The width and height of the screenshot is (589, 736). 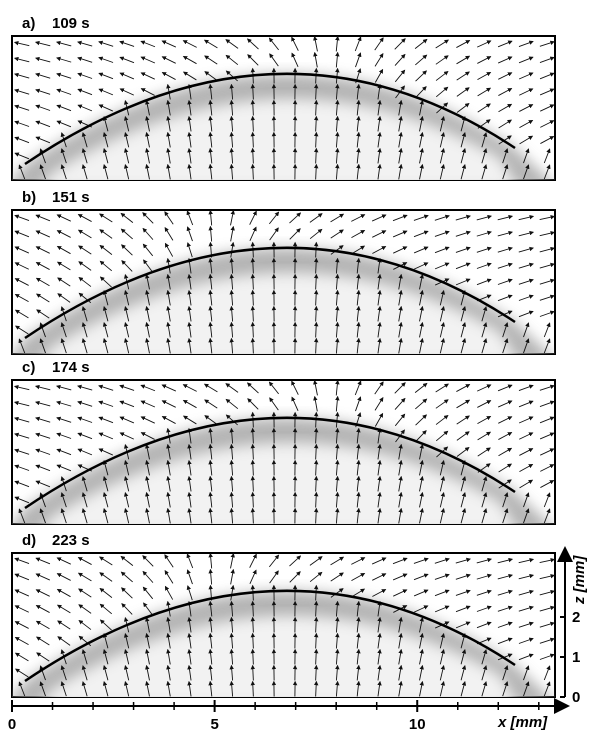 What do you see at coordinates (280, 139) in the screenshot?
I see `droplet-core` at bounding box center [280, 139].